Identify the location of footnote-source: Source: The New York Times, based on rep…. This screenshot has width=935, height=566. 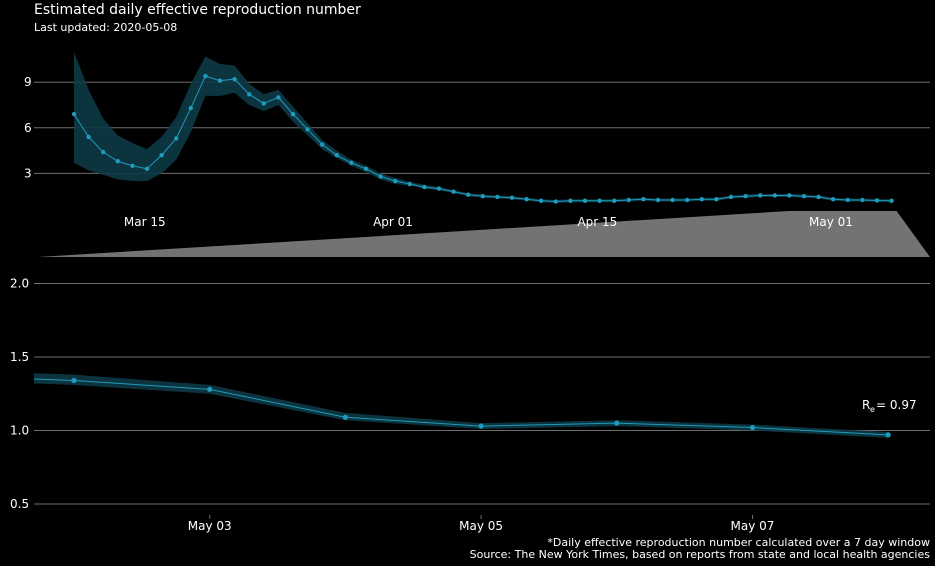
(699, 554).